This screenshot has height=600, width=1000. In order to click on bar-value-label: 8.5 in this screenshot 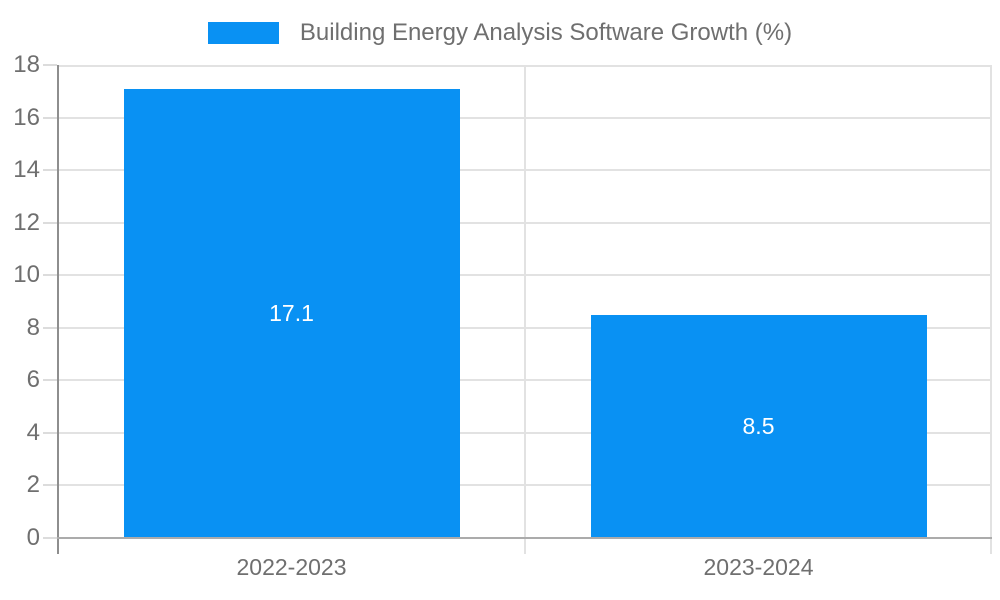, I will do `click(758, 426)`.